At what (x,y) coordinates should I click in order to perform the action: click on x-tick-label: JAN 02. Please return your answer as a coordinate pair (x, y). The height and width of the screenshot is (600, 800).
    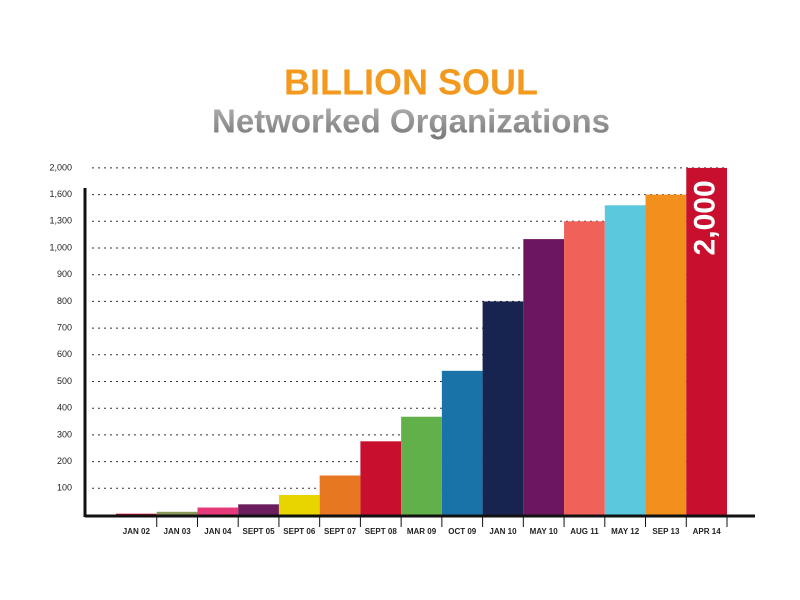
    Looking at the image, I should click on (137, 531).